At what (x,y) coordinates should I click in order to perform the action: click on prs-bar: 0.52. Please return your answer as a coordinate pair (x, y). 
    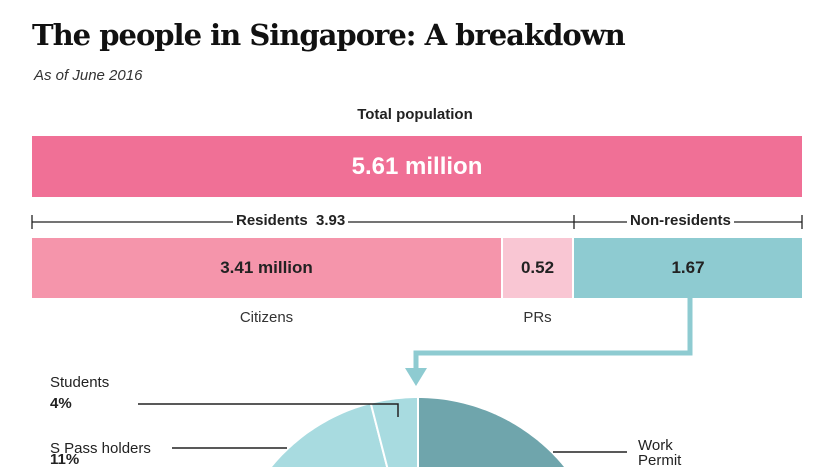
    Looking at the image, I should click on (537, 268).